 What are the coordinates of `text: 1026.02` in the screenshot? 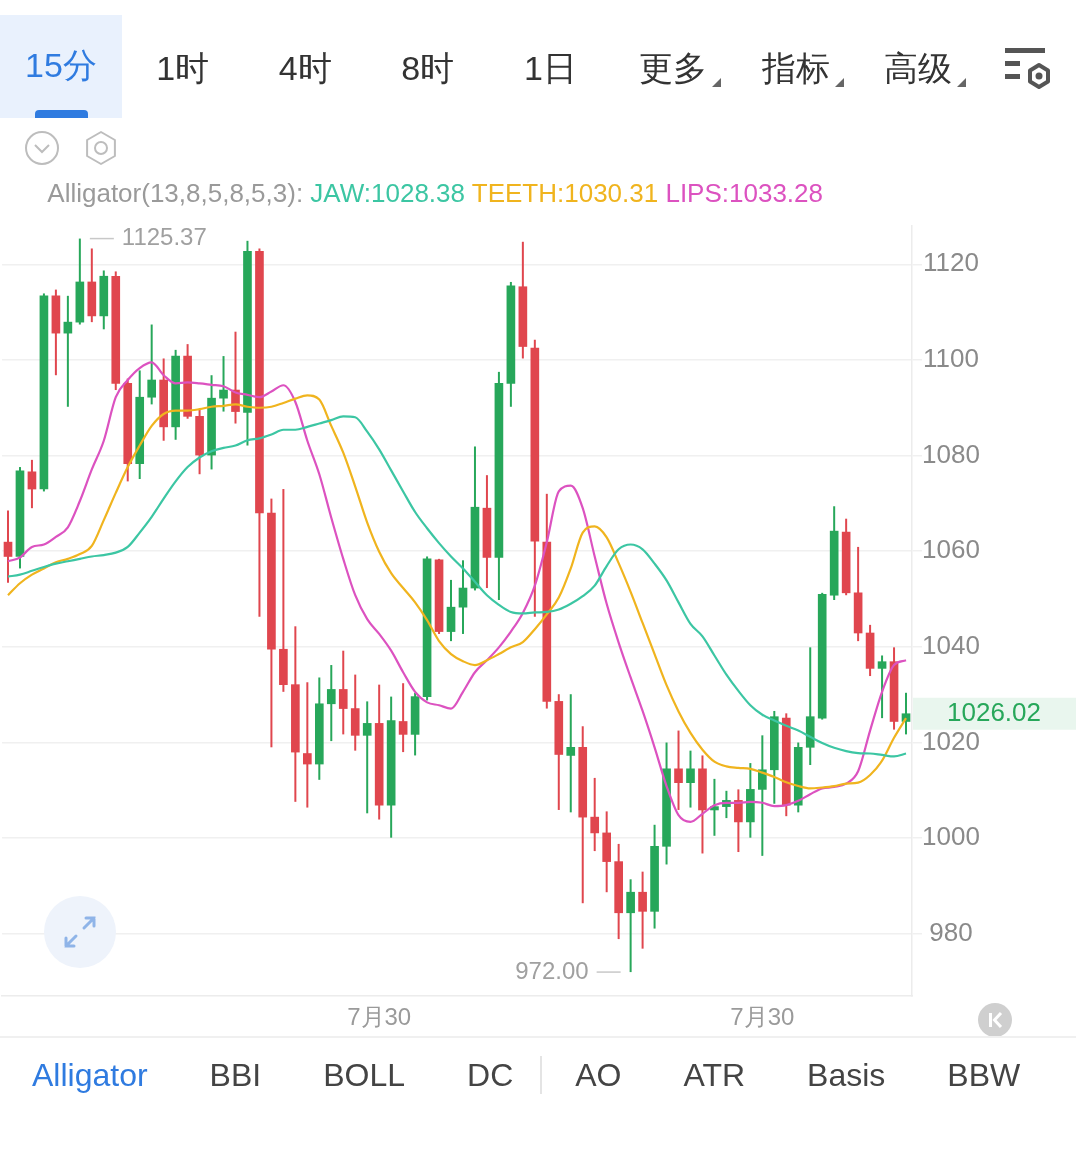 It's located at (994, 711).